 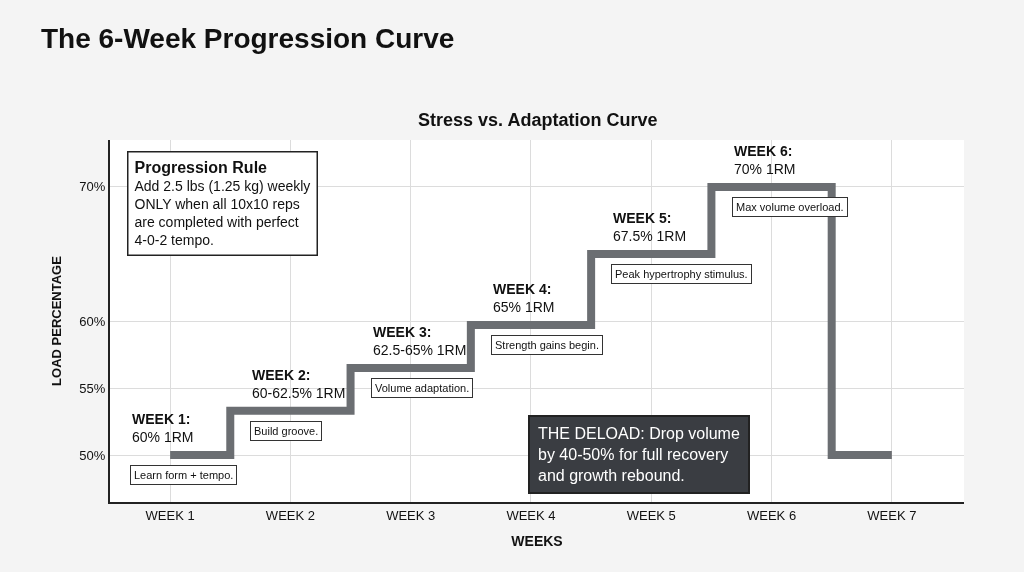 What do you see at coordinates (92, 321) in the screenshot?
I see `y-tick-label: 60%` at bounding box center [92, 321].